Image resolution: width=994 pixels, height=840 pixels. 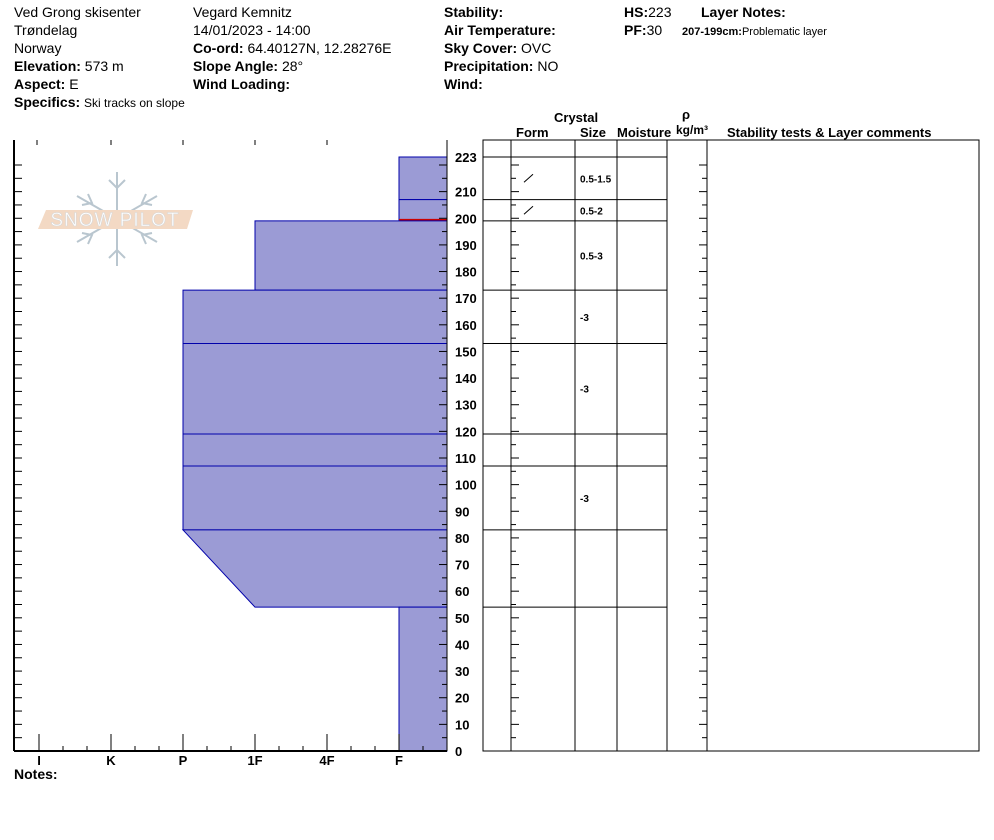 What do you see at coordinates (319, 48) in the screenshot?
I see `coord-value: 64.40127N, 12.28276E` at bounding box center [319, 48].